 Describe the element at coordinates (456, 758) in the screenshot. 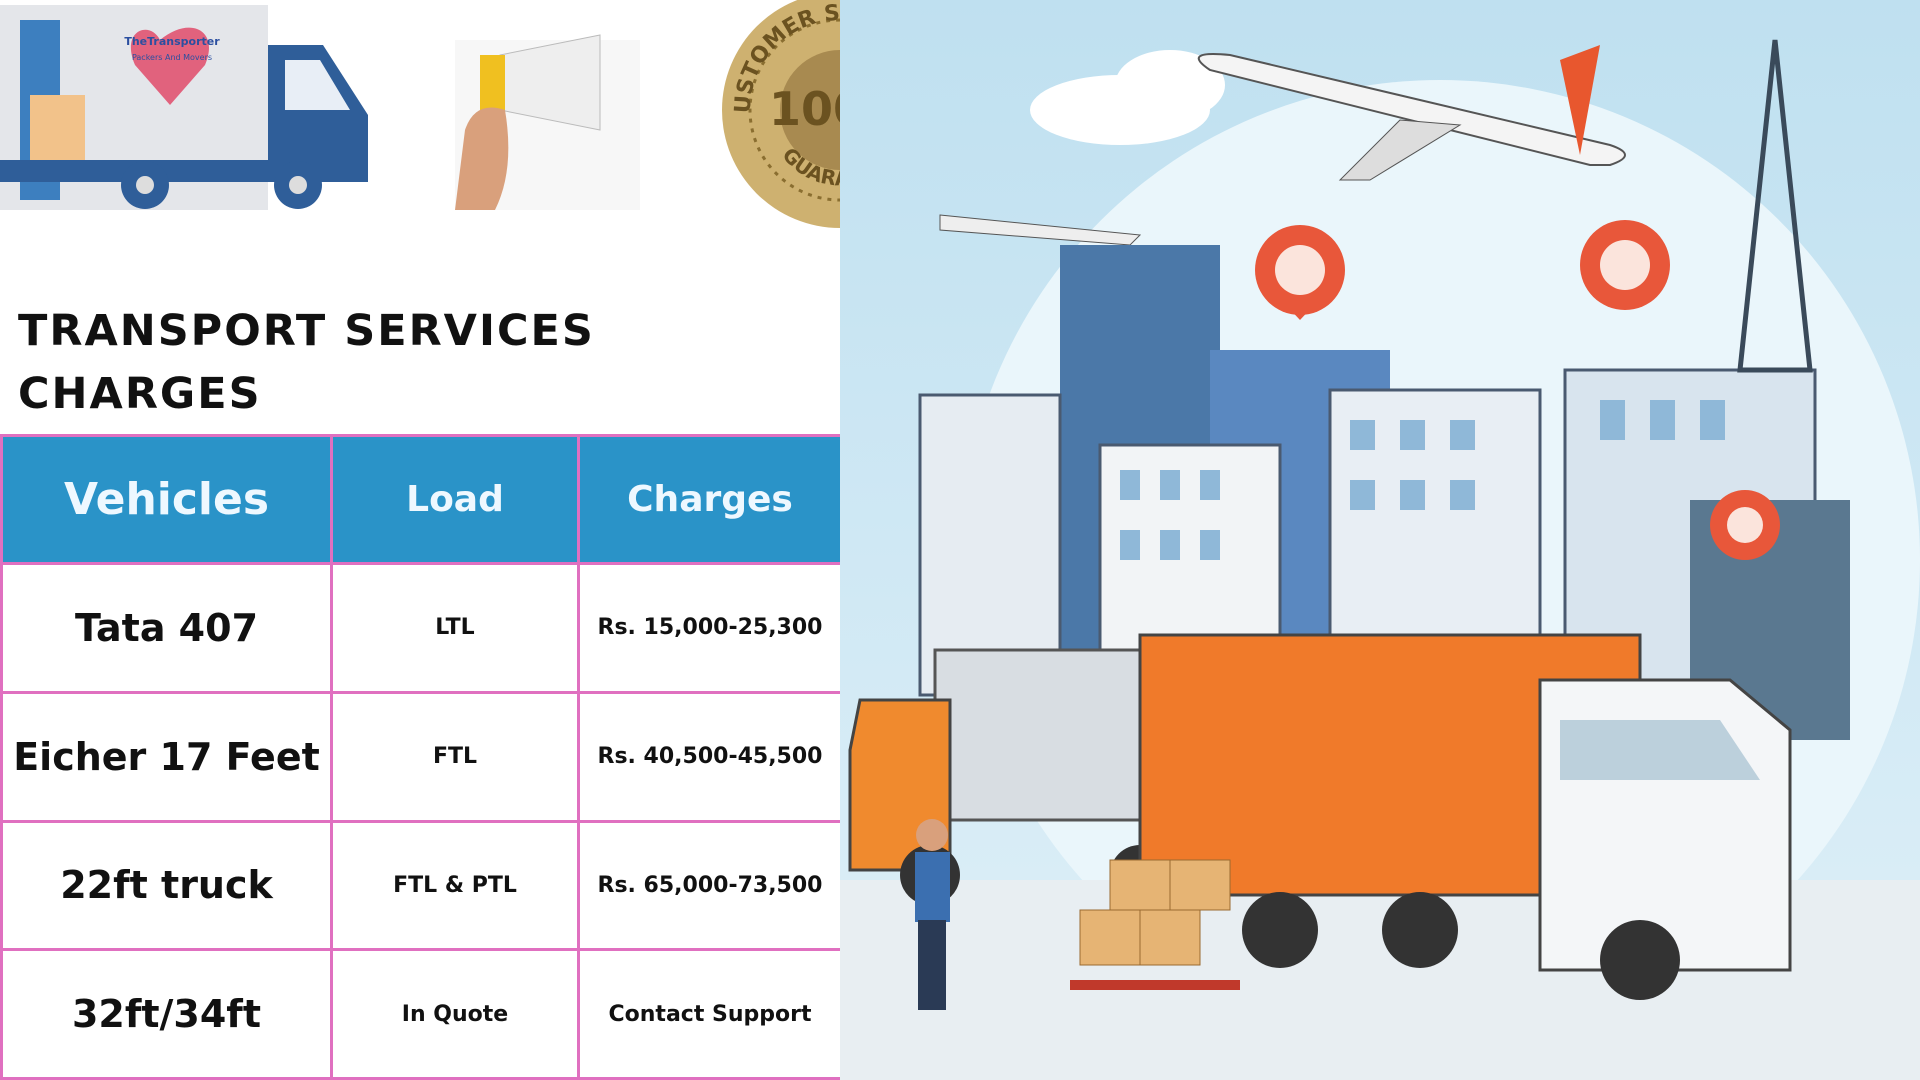

I see `load-cell: FTL` at that location.